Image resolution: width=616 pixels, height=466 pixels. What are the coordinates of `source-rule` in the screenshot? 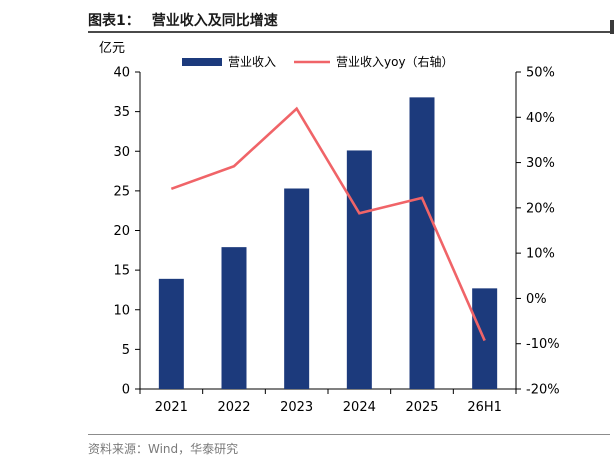 It's located at (349, 434).